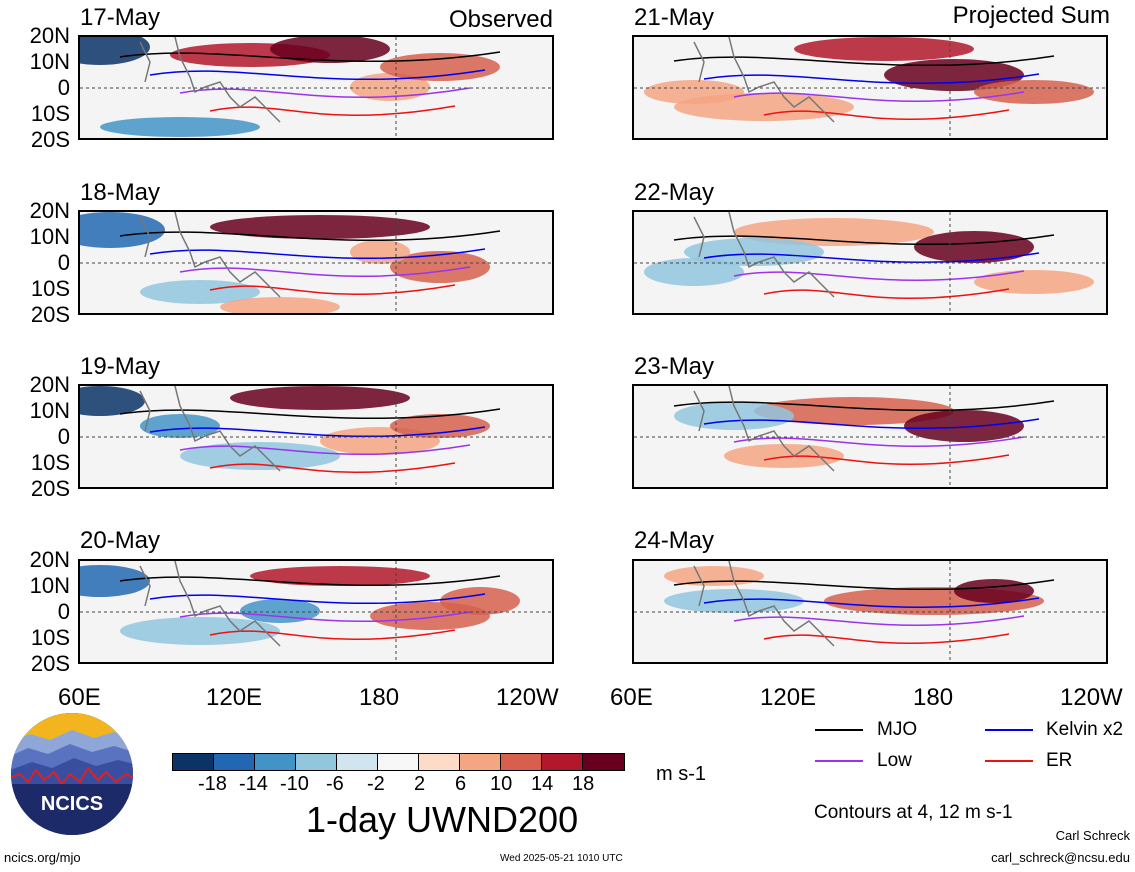  Describe the element at coordinates (72, 774) in the screenshot. I see `ncics-logo-icon: NCICS` at that location.